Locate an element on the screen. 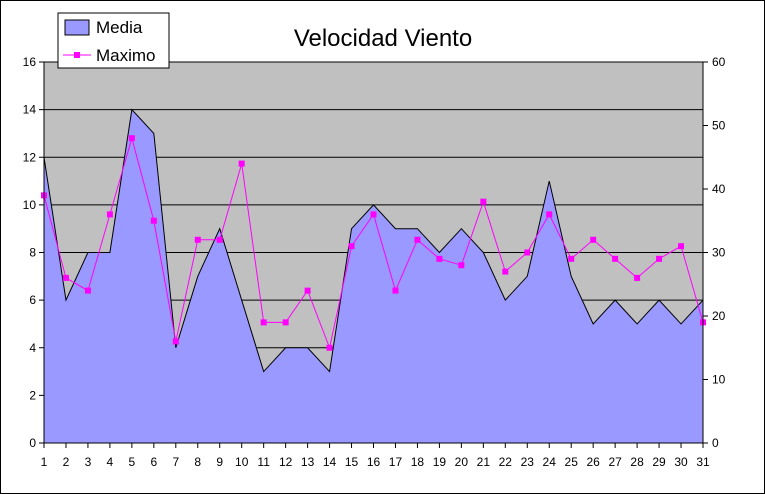 Image resolution: width=765 pixels, height=494 pixels. x-tick-label: 19 is located at coordinates (440, 462).